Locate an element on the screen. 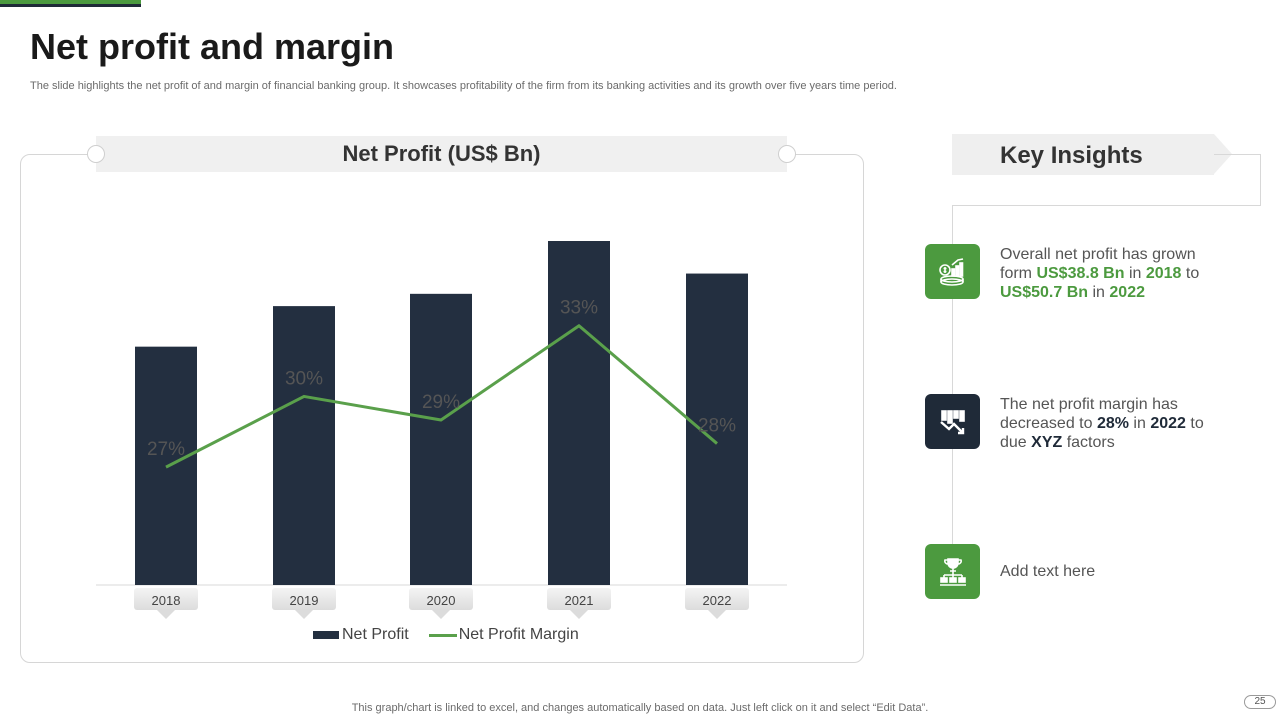 This screenshot has width=1280, height=720. x-tick-tab-2020 is located at coordinates (441, 603).